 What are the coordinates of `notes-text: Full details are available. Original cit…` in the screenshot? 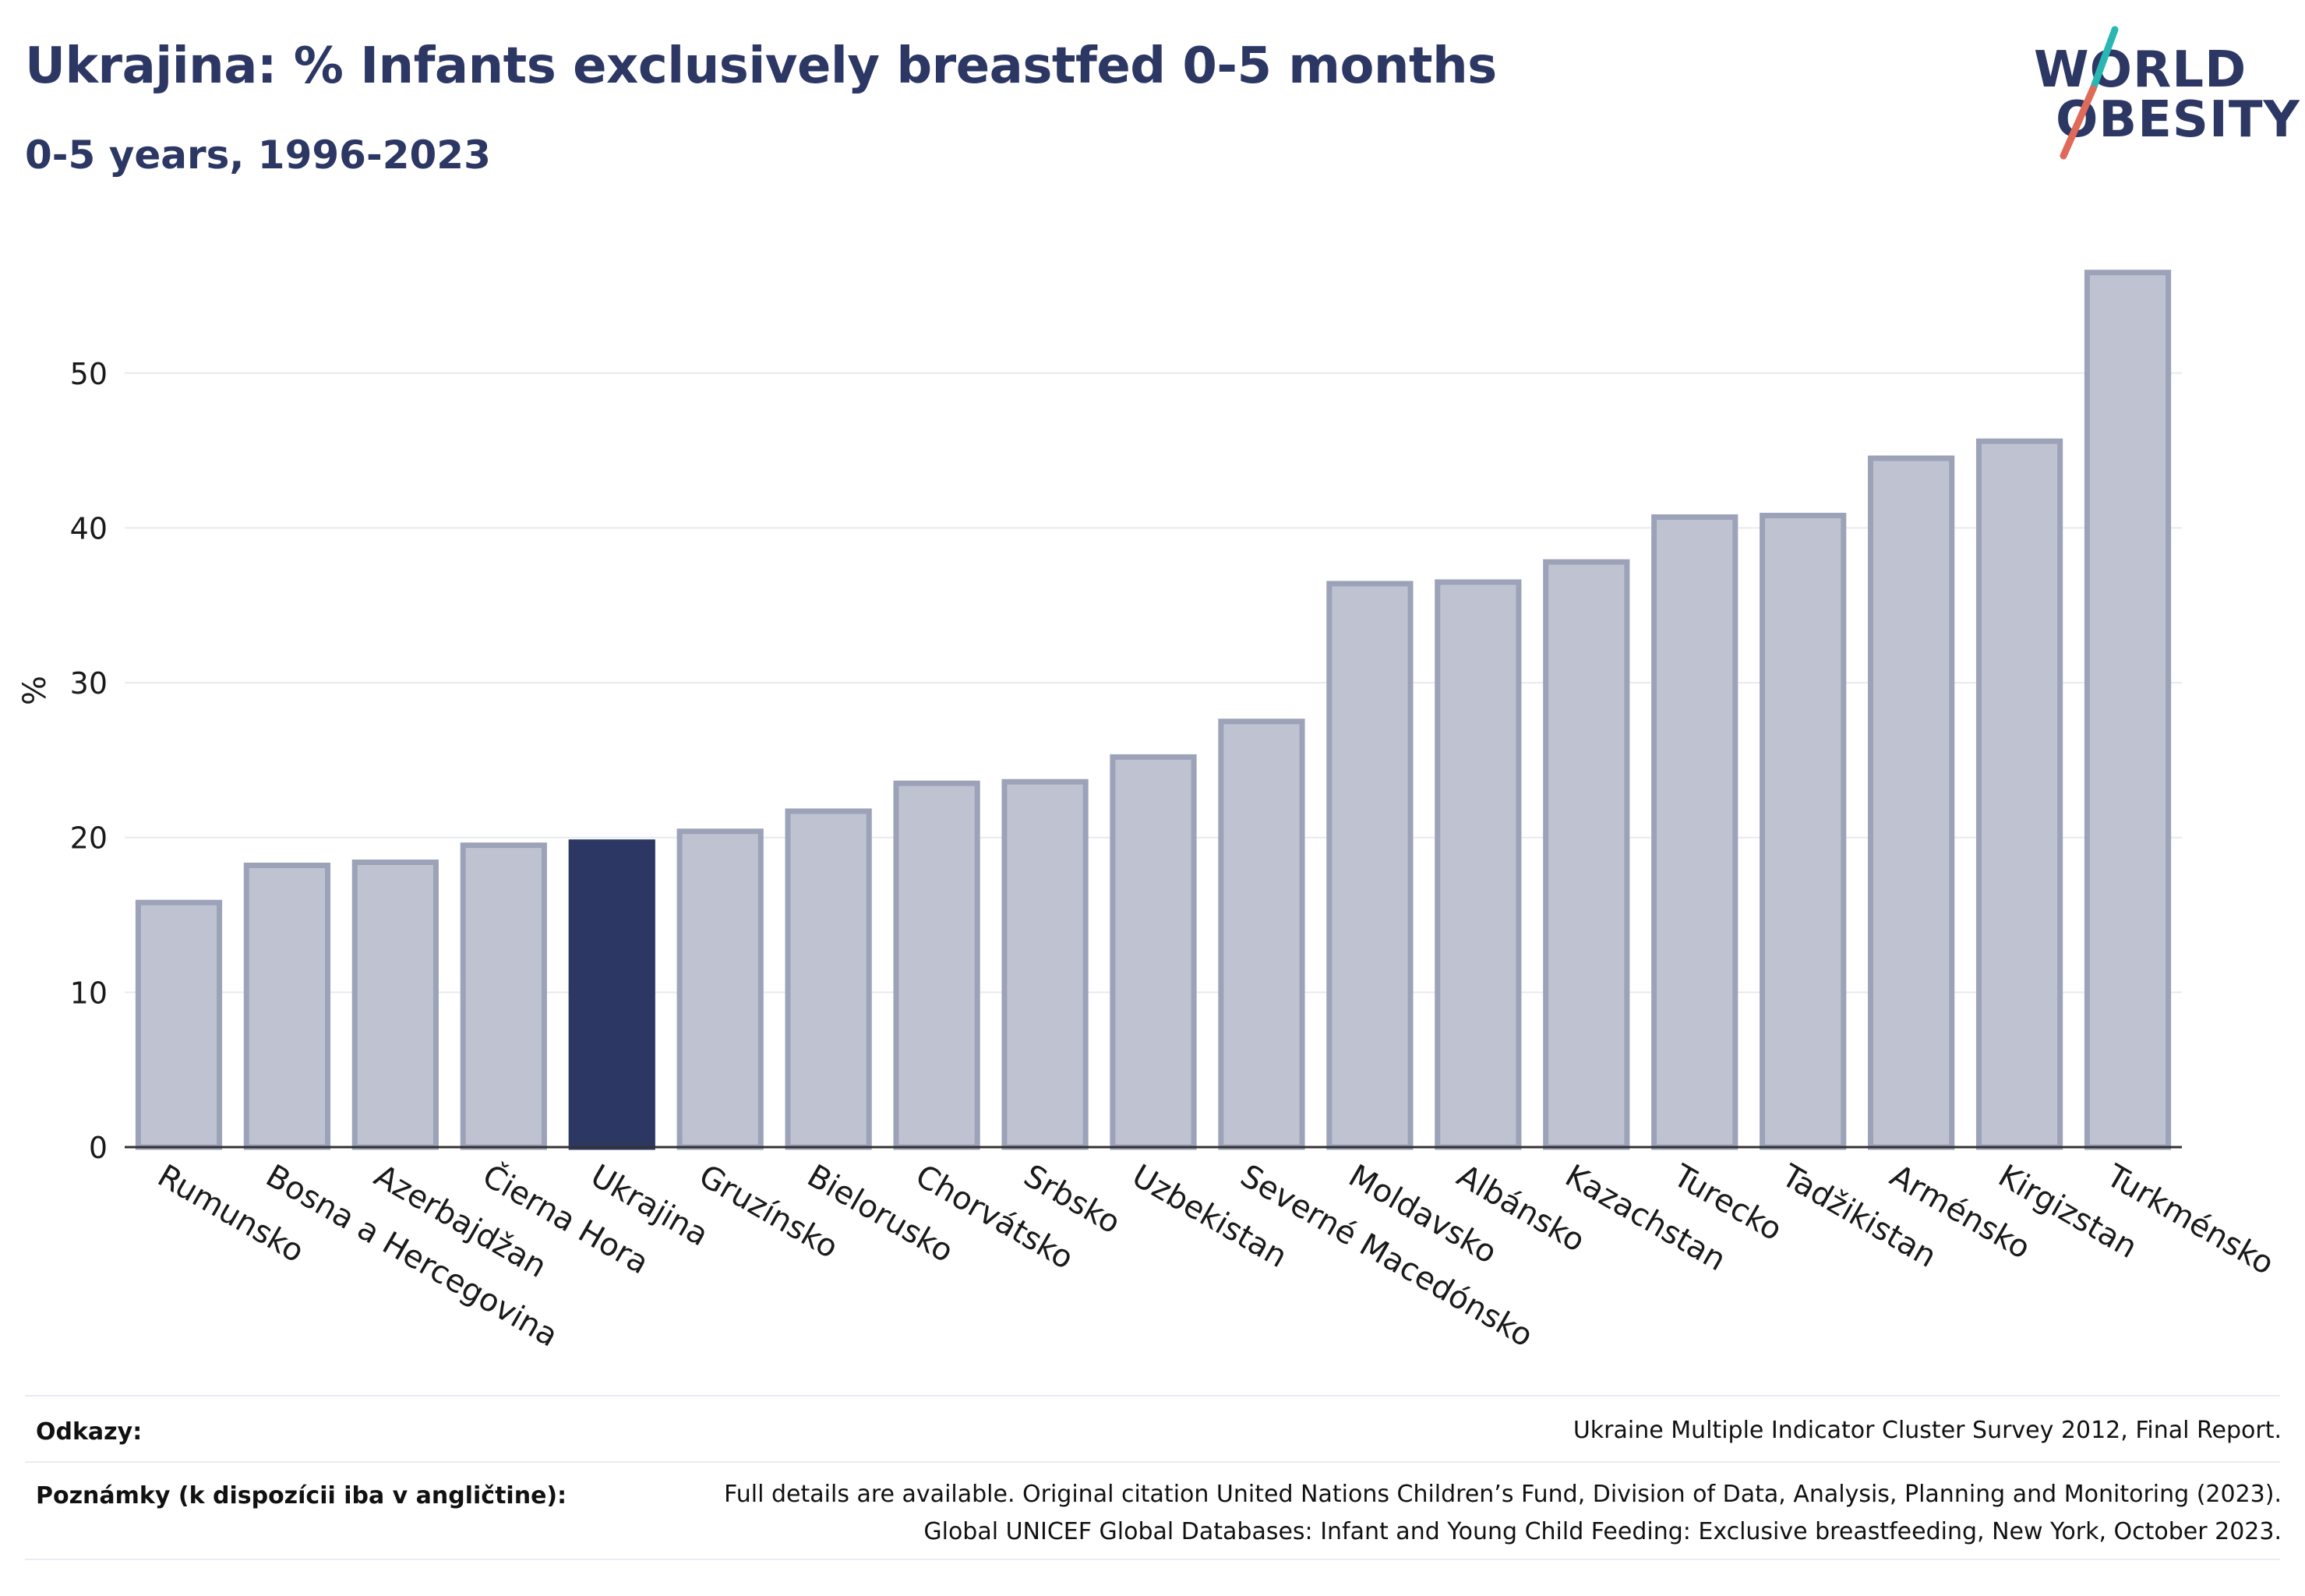 It's located at (1503, 1513).